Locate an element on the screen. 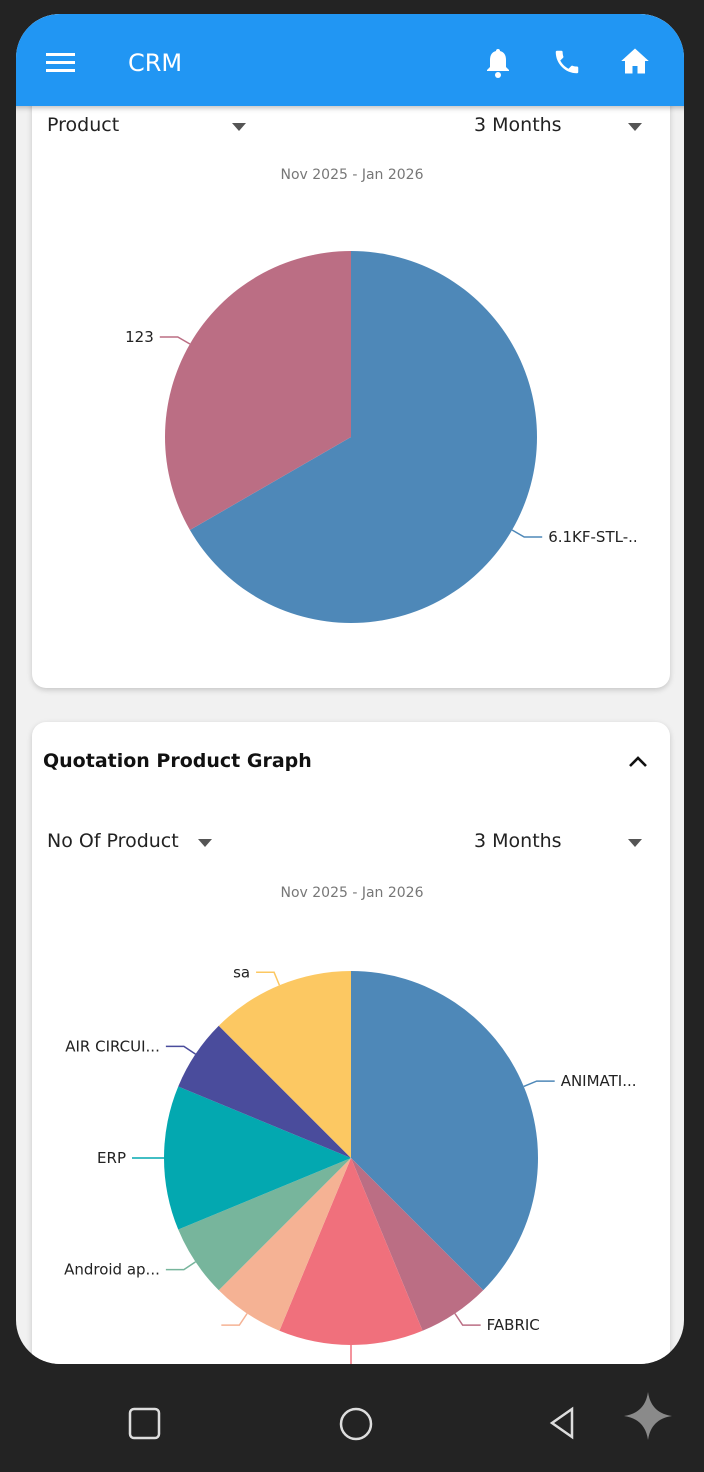 The image size is (704, 1472). menu-icon is located at coordinates (61, 63).